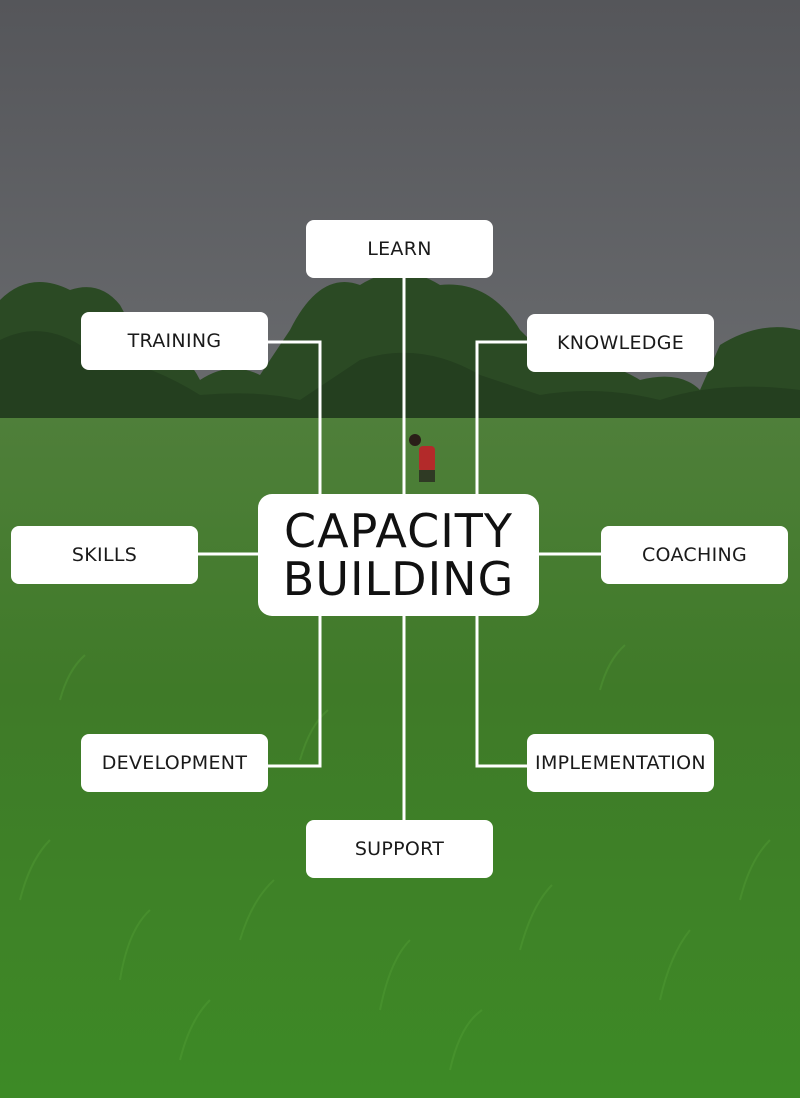  I want to click on node-coaching-label: COACHING, so click(694, 555).